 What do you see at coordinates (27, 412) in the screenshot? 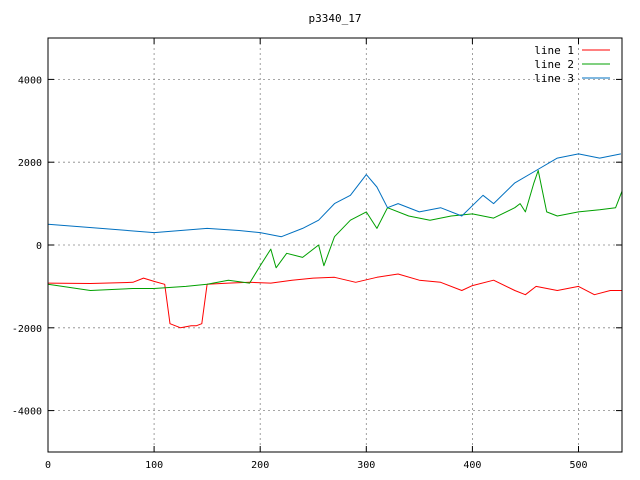
I see `y-tick-label: -4000` at bounding box center [27, 412].